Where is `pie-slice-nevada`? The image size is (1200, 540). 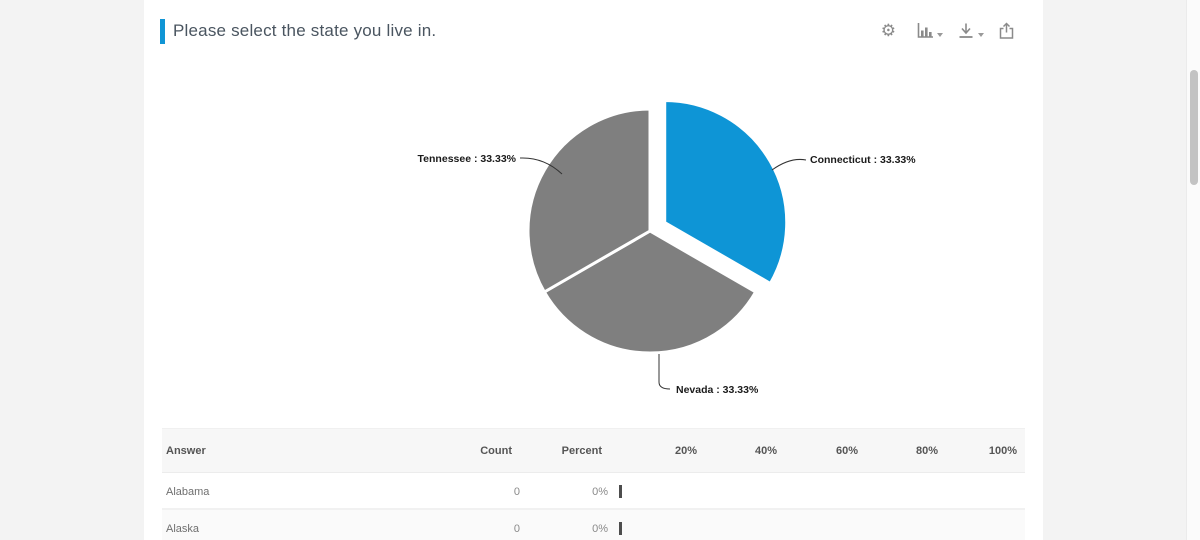 pie-slice-nevada is located at coordinates (650, 292).